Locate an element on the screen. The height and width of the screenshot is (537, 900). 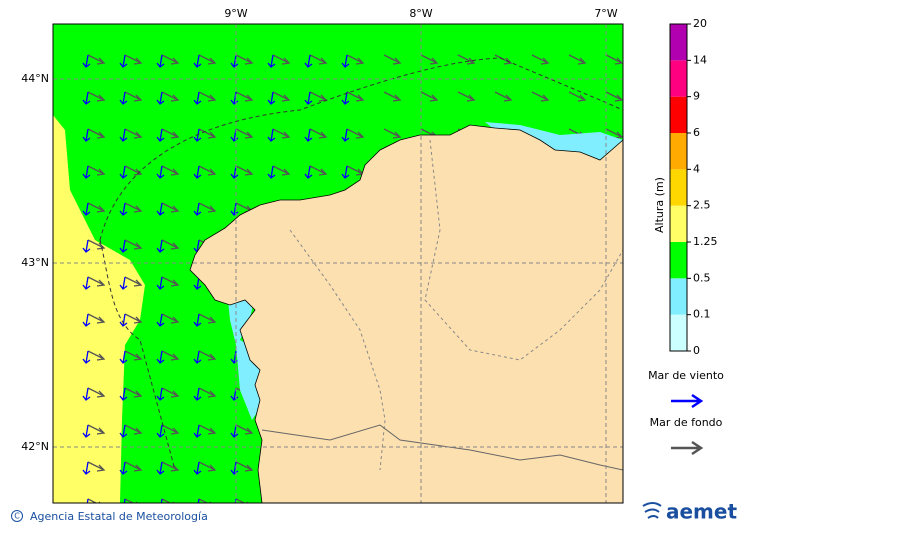
colorbar-tick-label: 0.1 is located at coordinates (702, 314).